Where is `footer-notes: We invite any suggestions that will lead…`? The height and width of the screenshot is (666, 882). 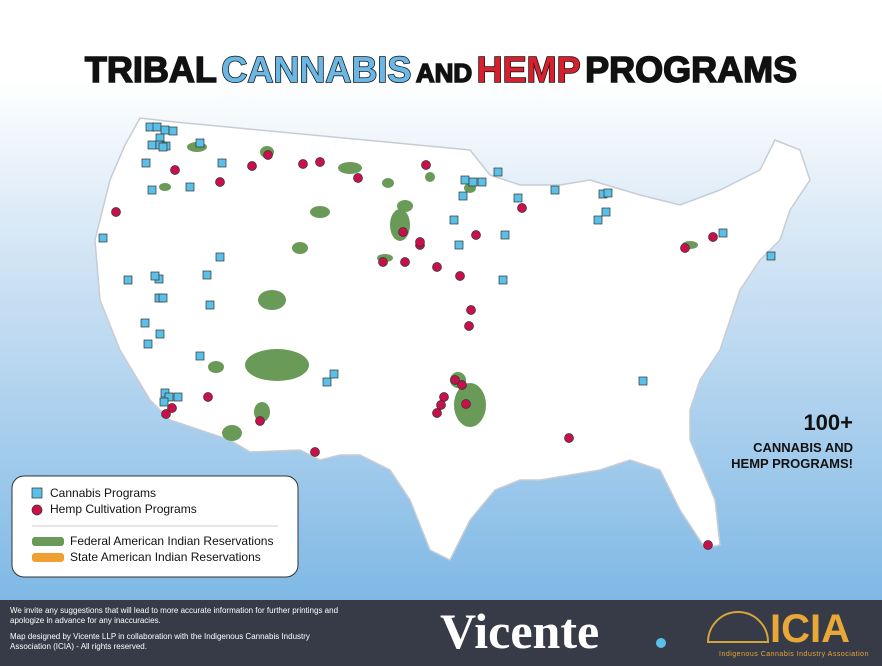 footer-notes: We invite any suggestions that will lead… is located at coordinates (174, 628).